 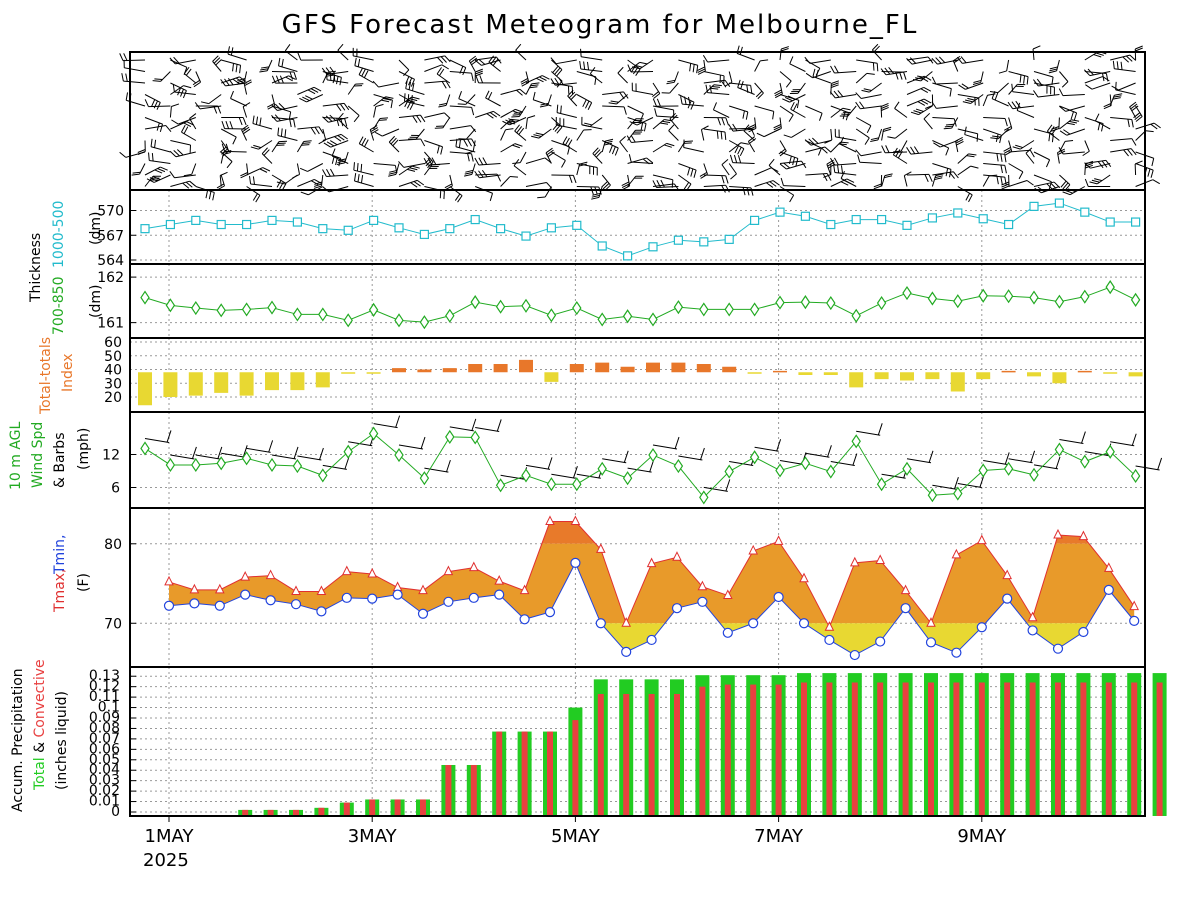 What do you see at coordinates (110, 324) in the screenshot?
I see `thickness850-tick-label: 161` at bounding box center [110, 324].